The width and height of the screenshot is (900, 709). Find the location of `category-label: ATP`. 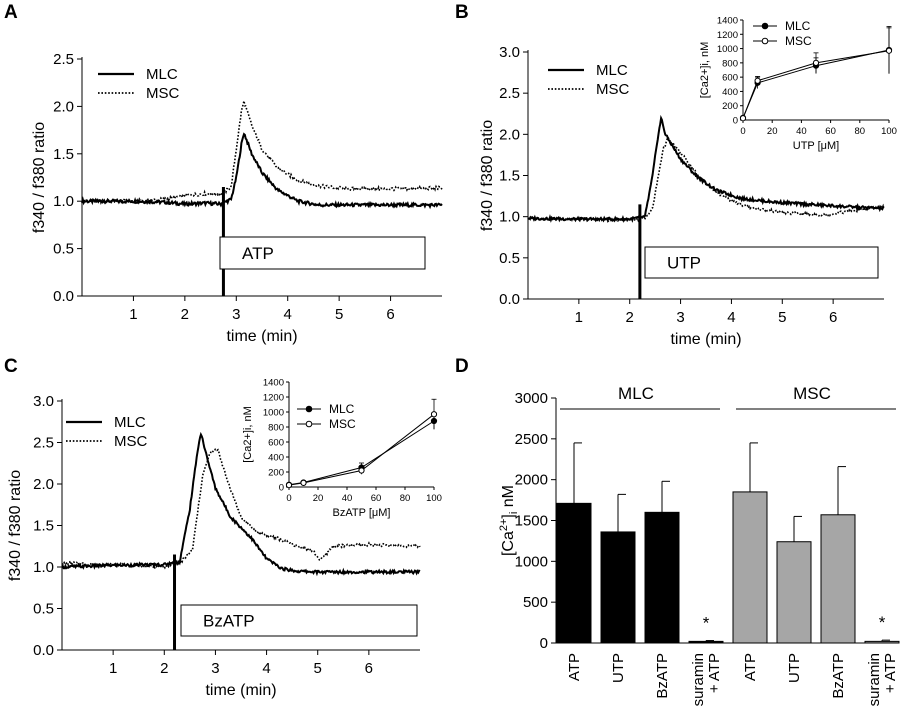

category-label: ATP is located at coordinates (574, 667).